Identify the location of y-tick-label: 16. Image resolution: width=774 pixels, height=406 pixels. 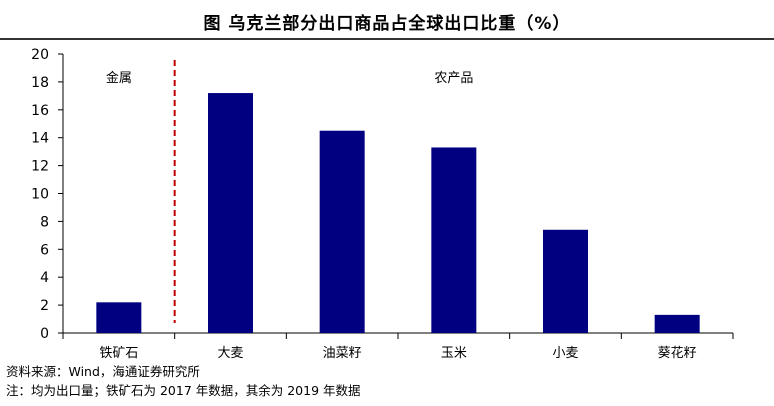
(40, 111).